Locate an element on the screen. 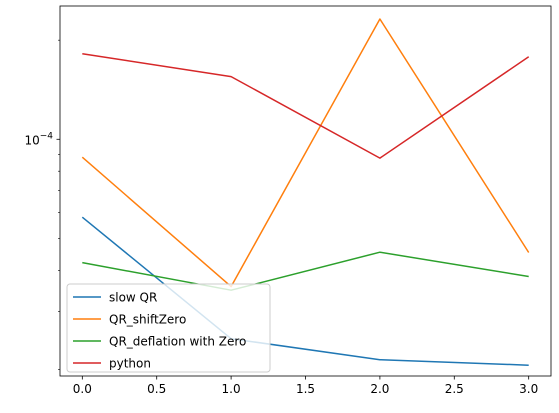  y-tick-base: 10 is located at coordinates (31, 140).